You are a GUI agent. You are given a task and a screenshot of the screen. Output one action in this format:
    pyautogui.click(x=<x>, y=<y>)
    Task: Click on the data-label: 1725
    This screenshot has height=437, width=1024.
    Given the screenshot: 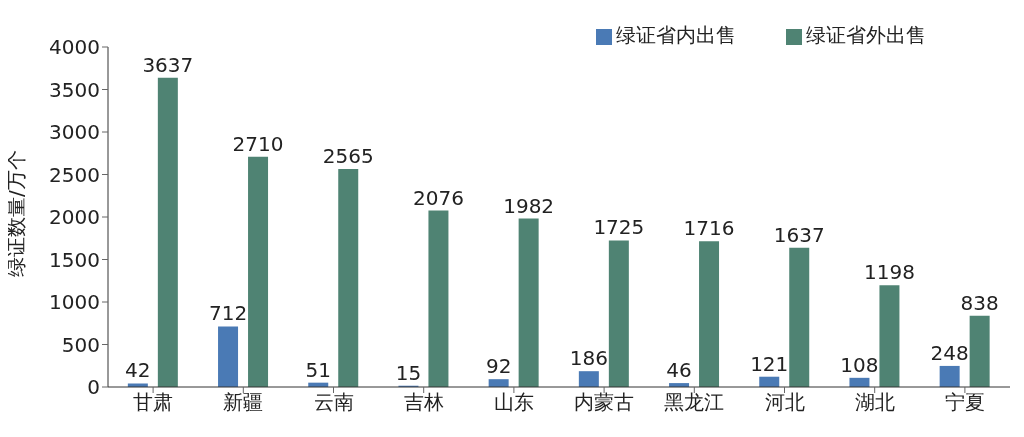 What is the action you would take?
    pyautogui.click(x=619, y=227)
    